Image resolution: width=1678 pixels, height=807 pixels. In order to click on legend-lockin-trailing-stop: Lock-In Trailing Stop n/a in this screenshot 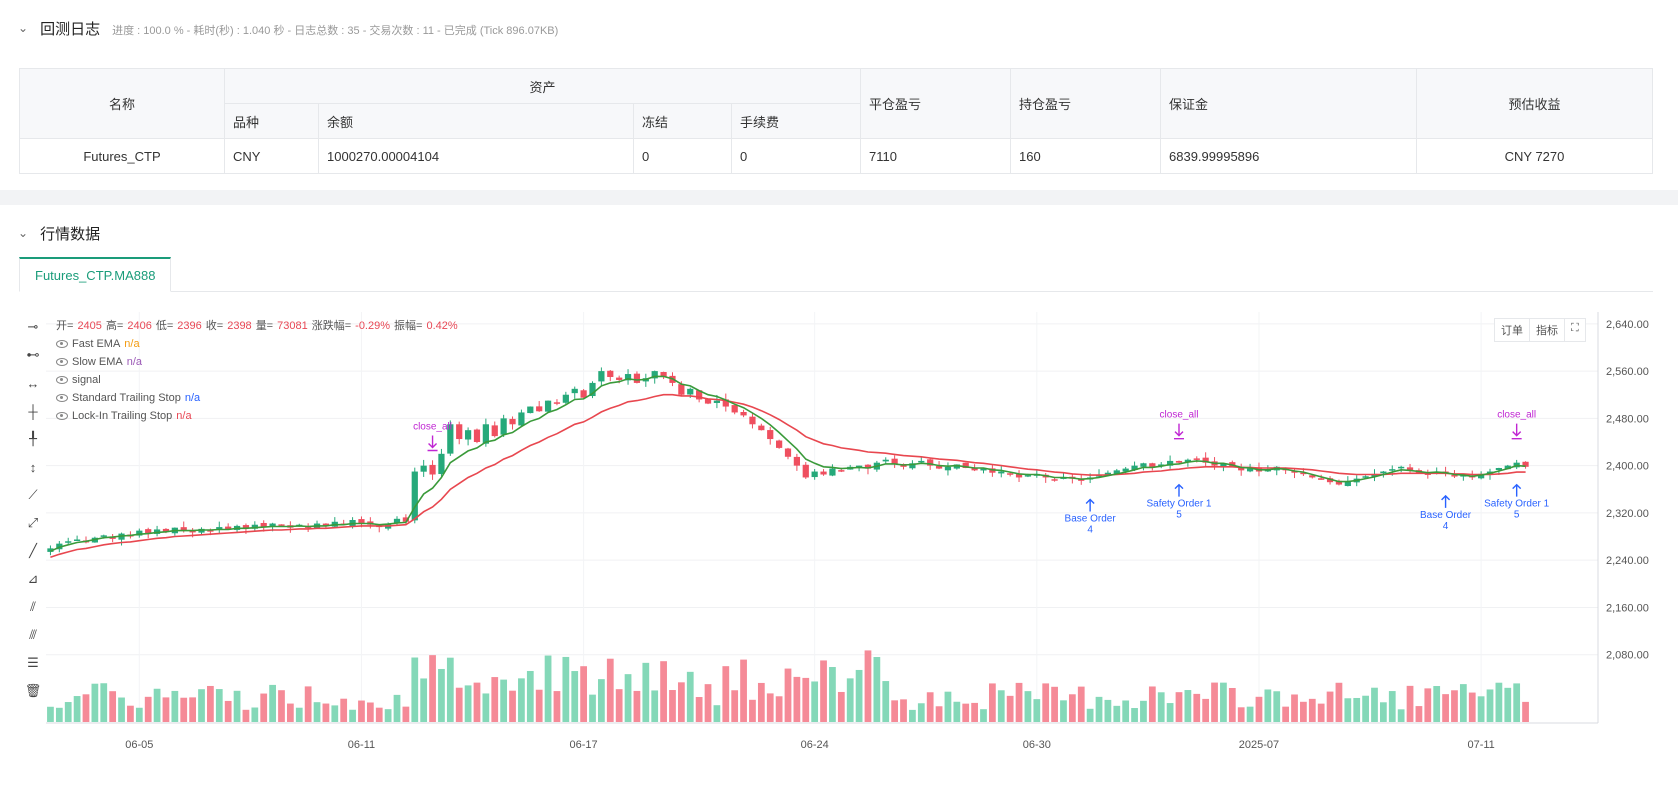, I will do `click(257, 416)`.